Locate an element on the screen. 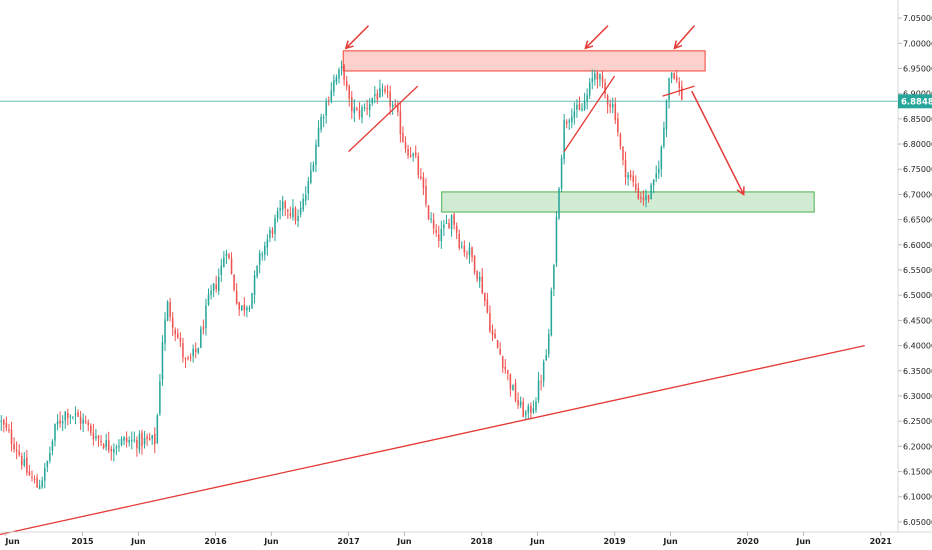 The width and height of the screenshot is (932, 550). y-tick-label: 7.00000 is located at coordinates (917, 43).